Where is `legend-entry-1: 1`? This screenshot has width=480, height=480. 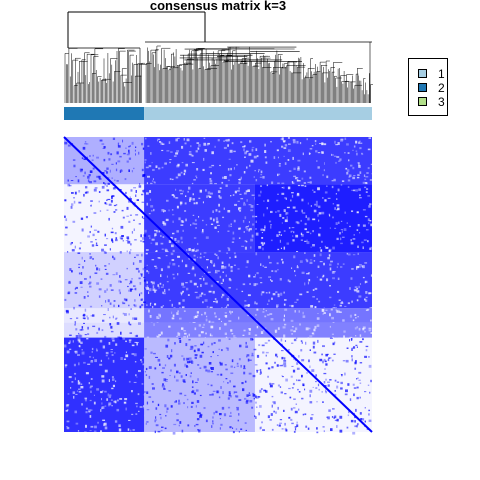
legend-entry-1: 1 is located at coordinates (433, 74).